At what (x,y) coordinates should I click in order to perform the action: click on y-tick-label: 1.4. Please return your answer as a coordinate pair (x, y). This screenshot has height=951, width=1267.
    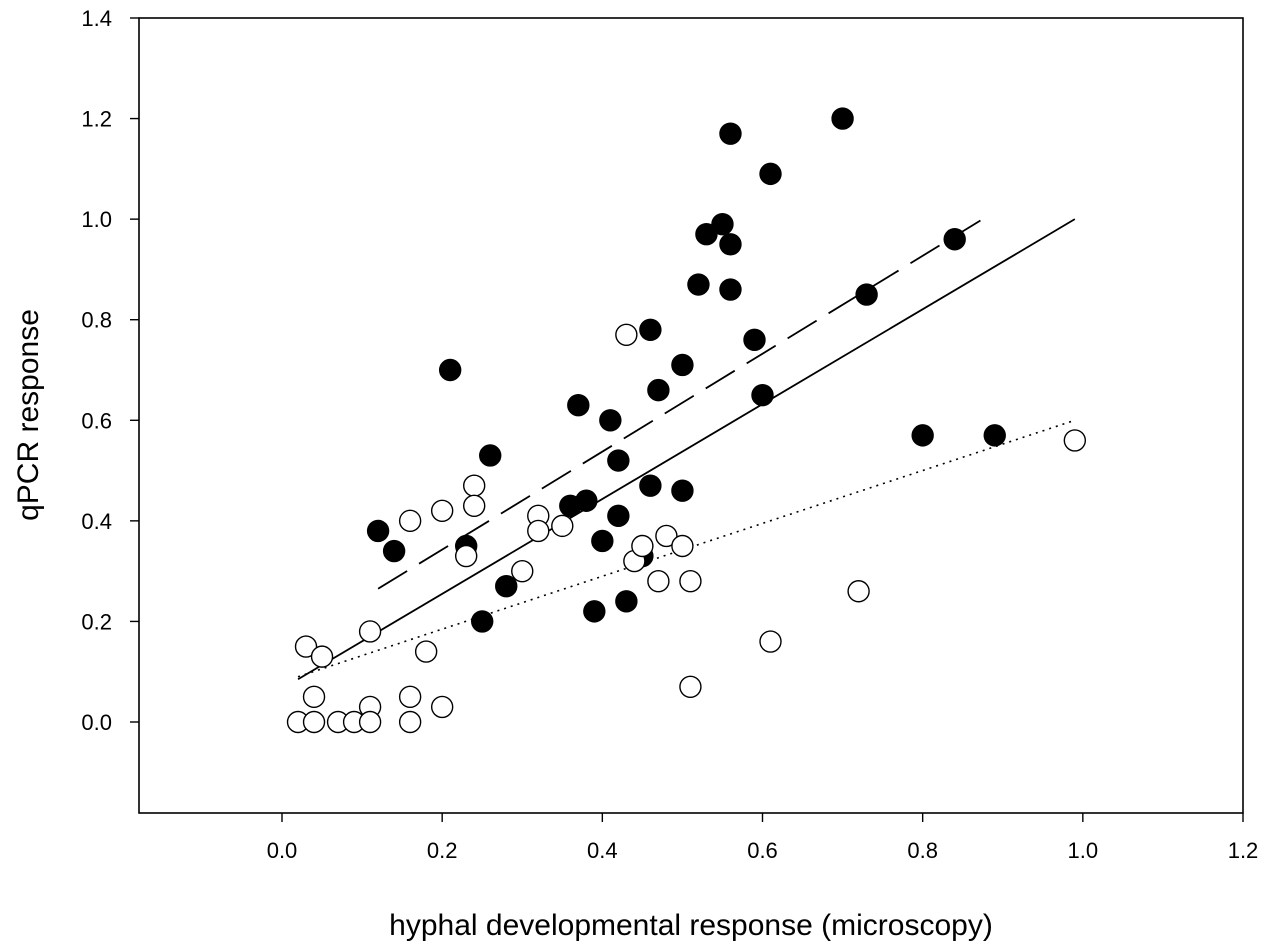
    Looking at the image, I should click on (96, 18).